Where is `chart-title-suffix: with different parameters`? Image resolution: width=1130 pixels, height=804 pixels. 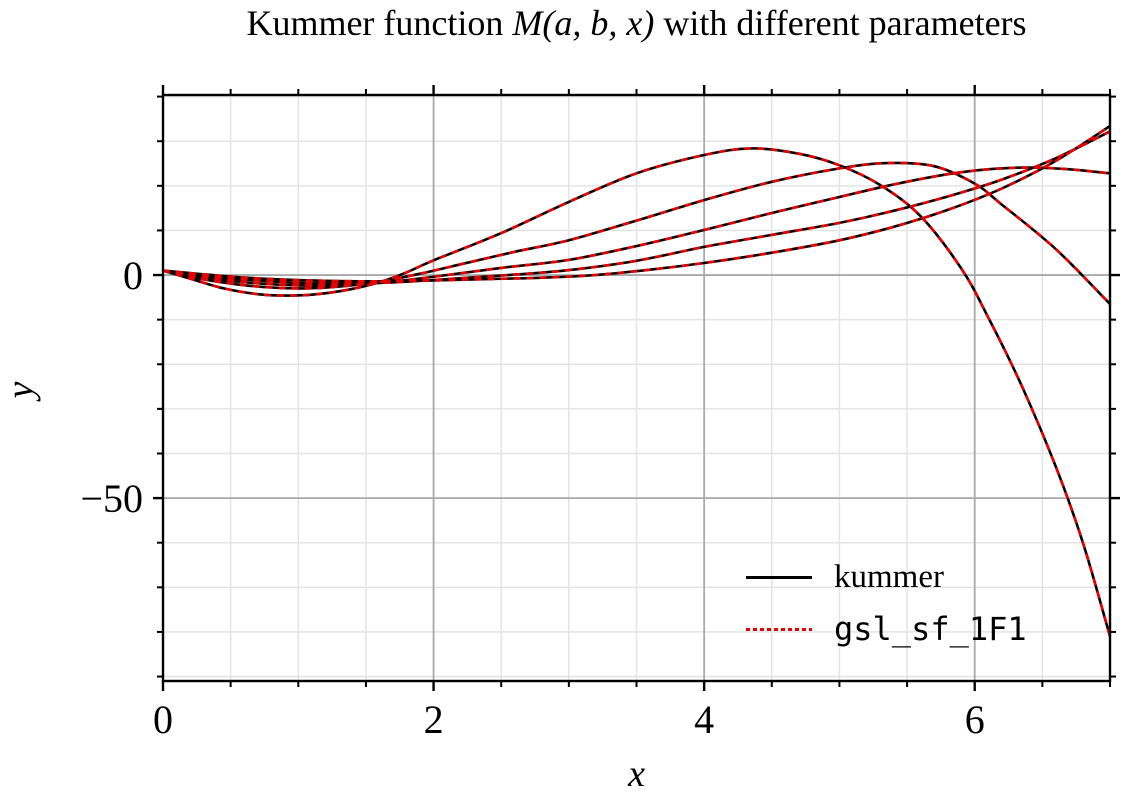
chart-title-suffix: with different parameters is located at coordinates (840, 23).